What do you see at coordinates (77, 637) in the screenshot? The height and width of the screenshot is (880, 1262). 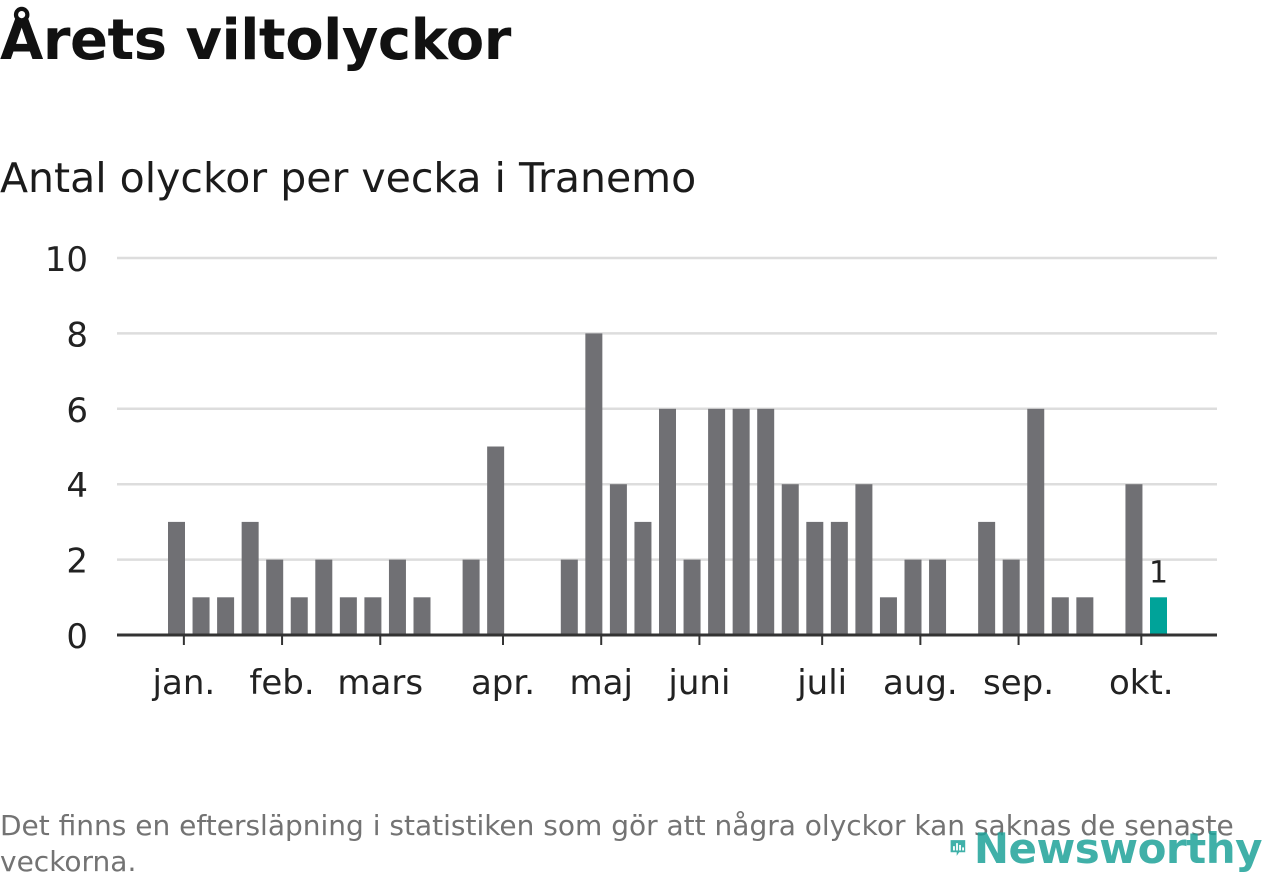 I see `y-tick-label: 0` at bounding box center [77, 637].